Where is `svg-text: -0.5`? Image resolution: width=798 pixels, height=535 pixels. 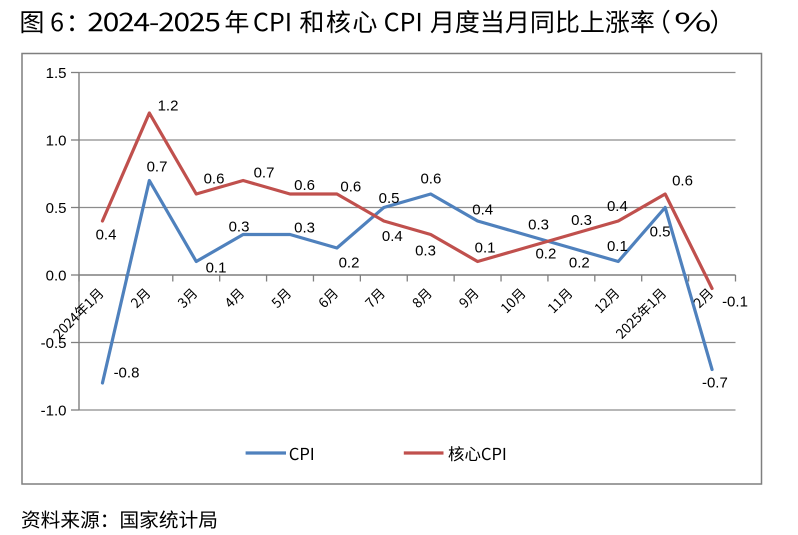
svg-text: -0.5 is located at coordinates (54, 343).